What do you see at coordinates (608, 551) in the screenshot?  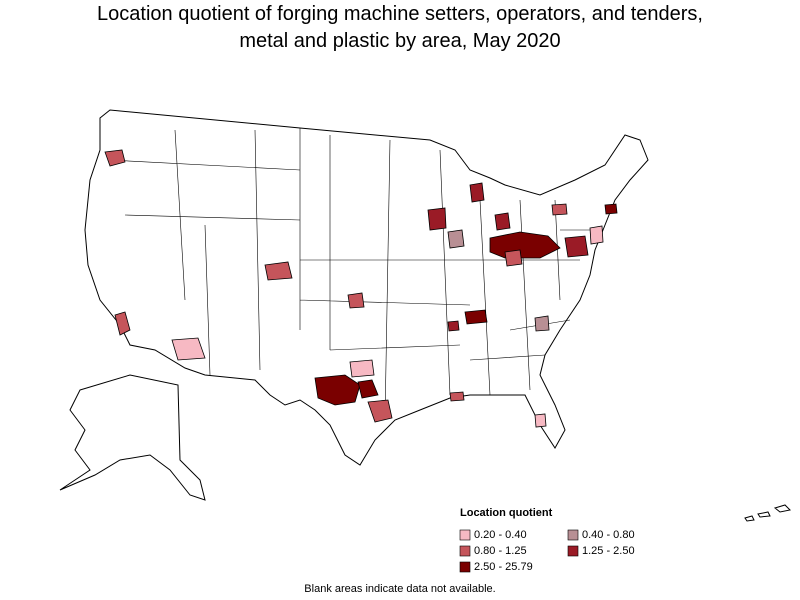 I see `legend-label: 1.25 - 2.50` at bounding box center [608, 551].